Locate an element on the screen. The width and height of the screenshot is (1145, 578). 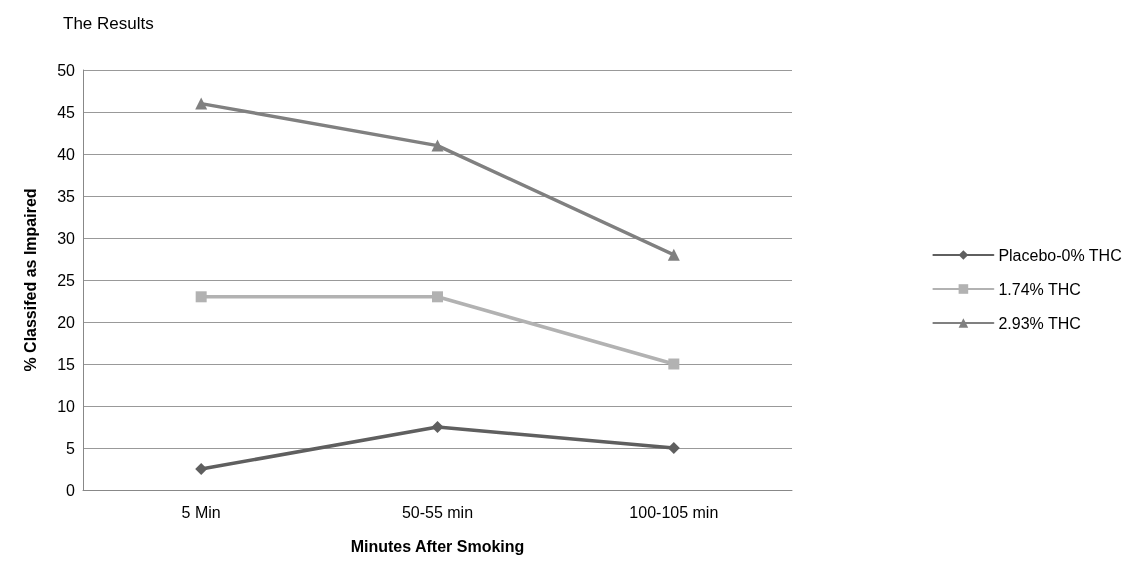
y-tick-label: 35 is located at coordinates (66, 196).